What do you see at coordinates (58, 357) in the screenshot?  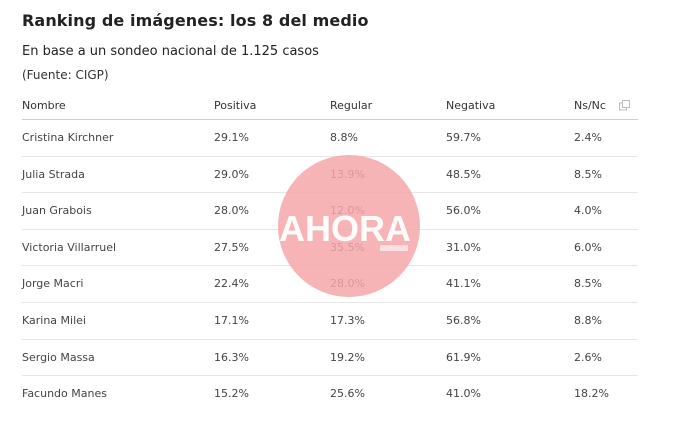 I see `cell-nombre: Sergio Massa` at bounding box center [58, 357].